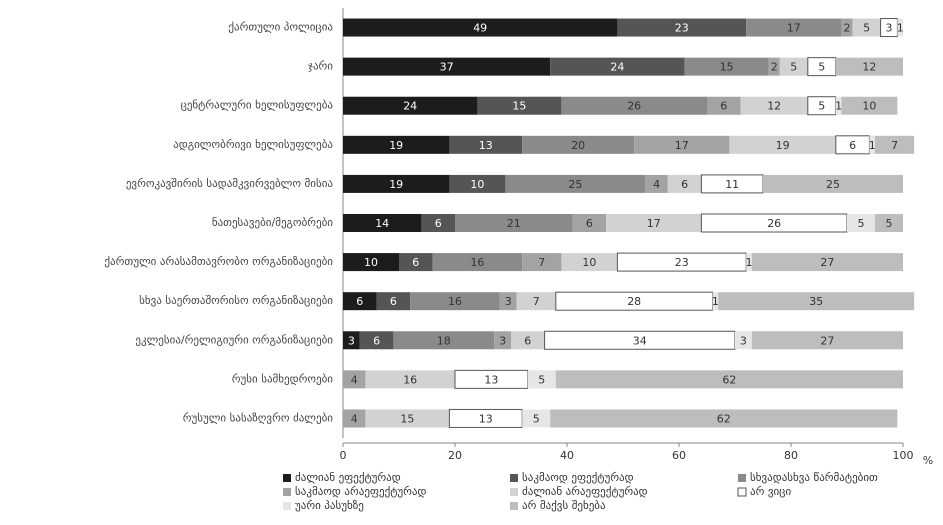 The width and height of the screenshot is (943, 525). Describe the element at coordinates (816, 301) in the screenshot. I see `data-label: 35` at that location.